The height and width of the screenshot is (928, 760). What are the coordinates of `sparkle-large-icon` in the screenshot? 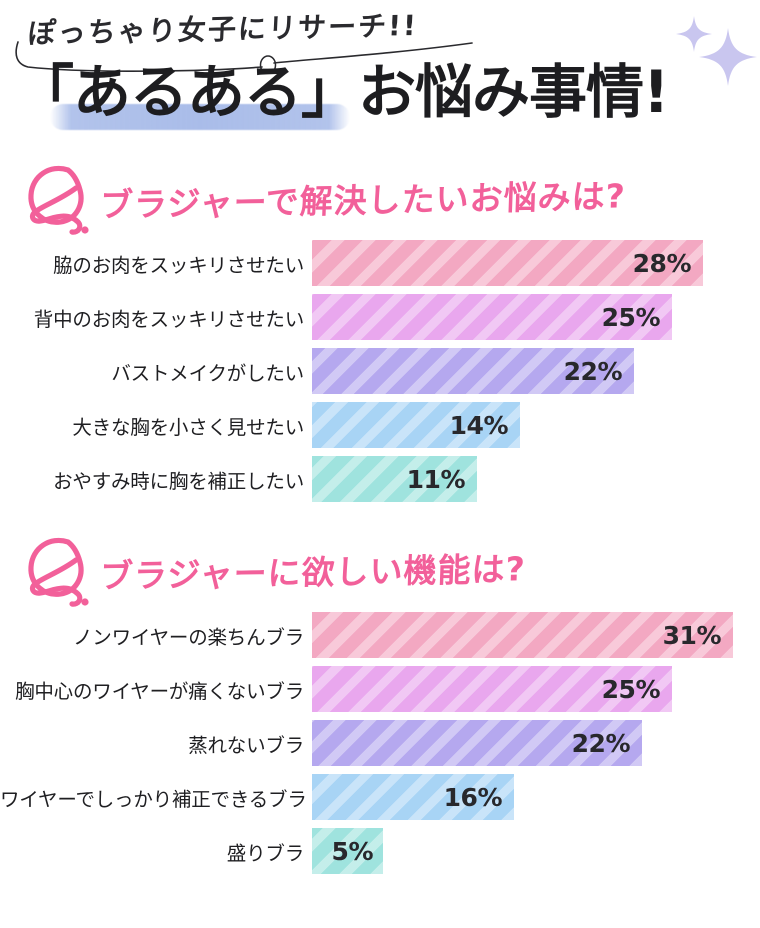 It's located at (728, 57).